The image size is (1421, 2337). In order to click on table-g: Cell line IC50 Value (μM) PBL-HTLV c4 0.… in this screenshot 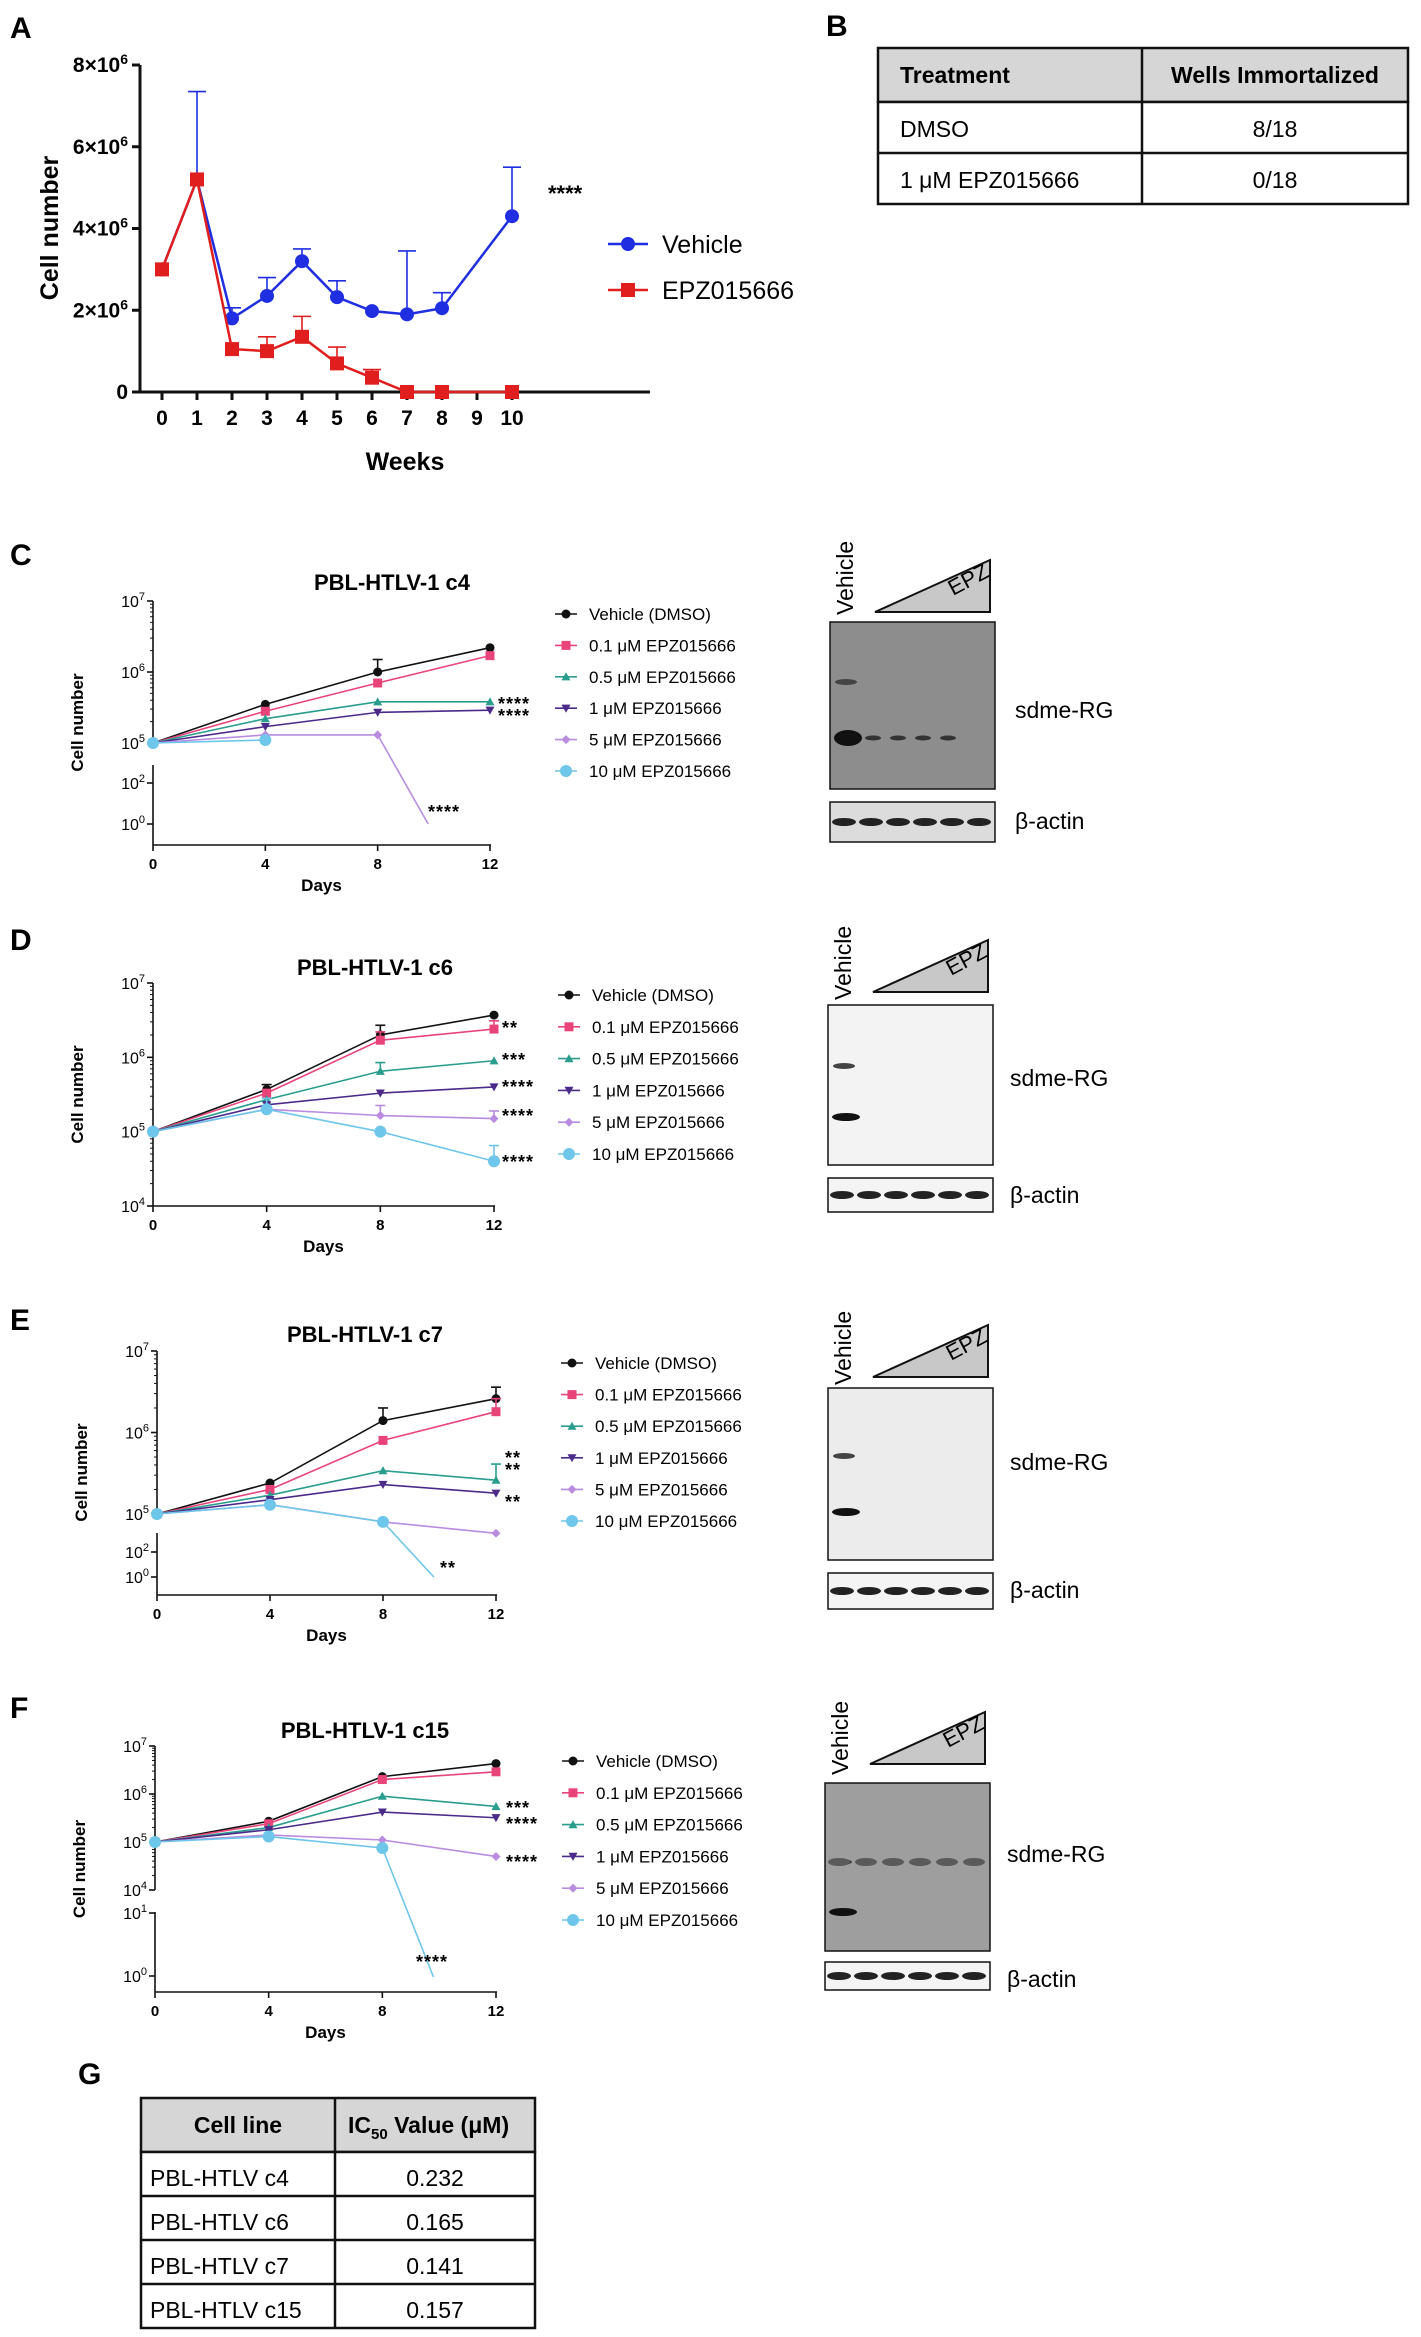, I will do `click(338, 2213)`.